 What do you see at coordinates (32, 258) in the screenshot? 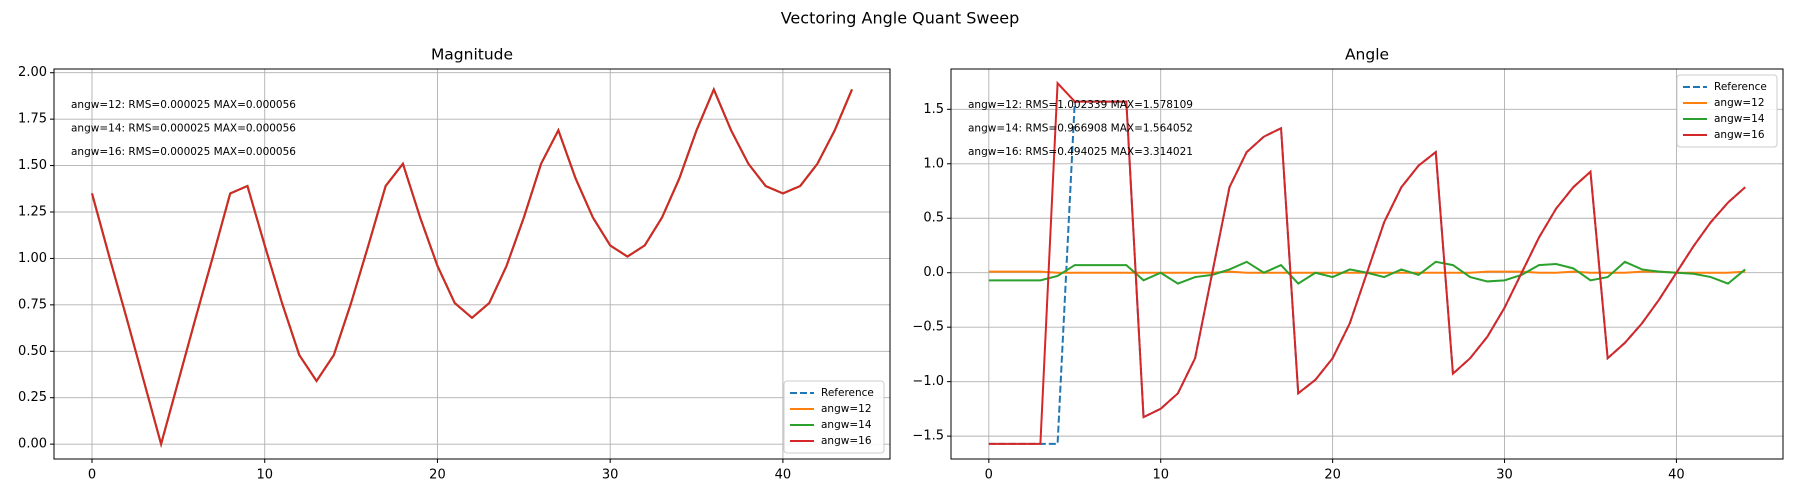
I see `y-tick-label: 1.00` at bounding box center [32, 258].